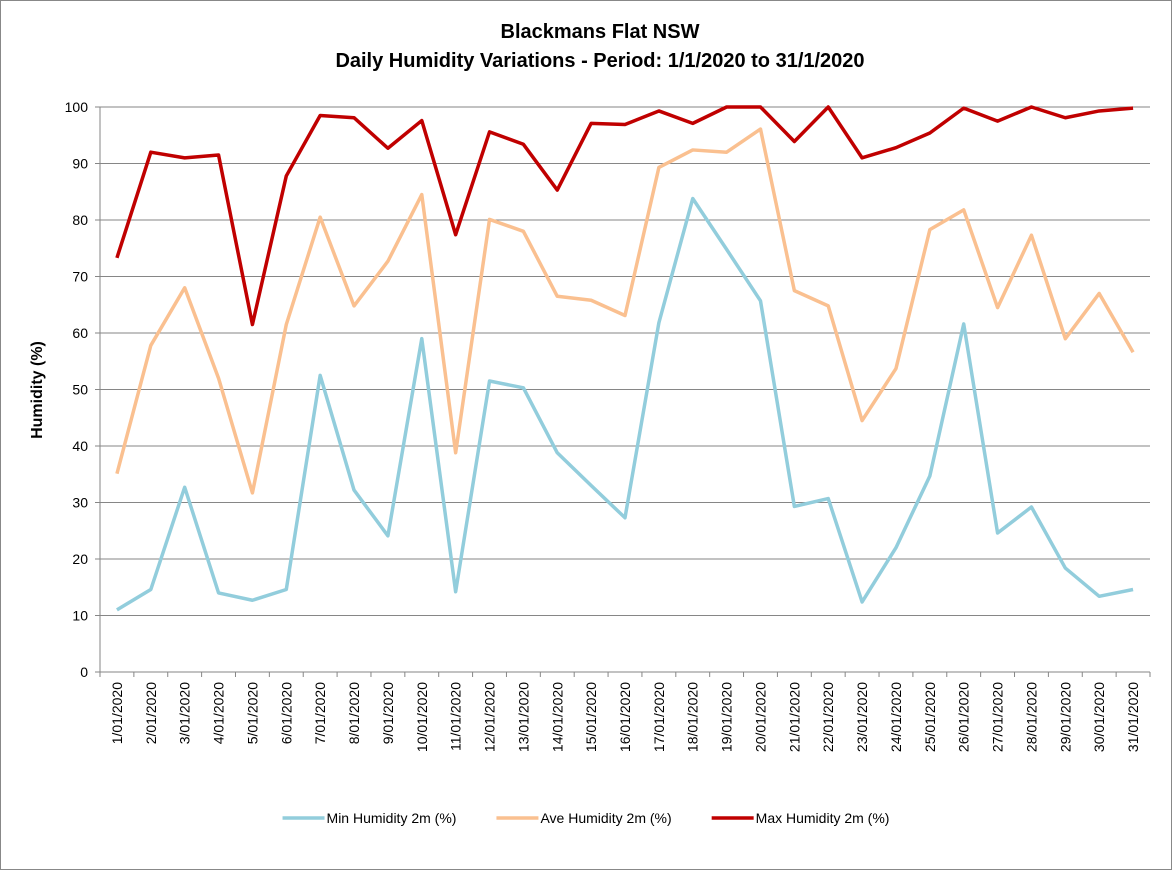  What do you see at coordinates (80, 164) in the screenshot?
I see `y-tick-label: 90` at bounding box center [80, 164].